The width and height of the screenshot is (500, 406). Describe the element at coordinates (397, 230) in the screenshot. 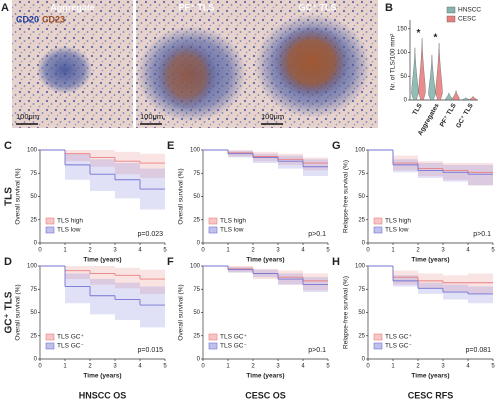

I see `legend-label: TLS low` at that location.